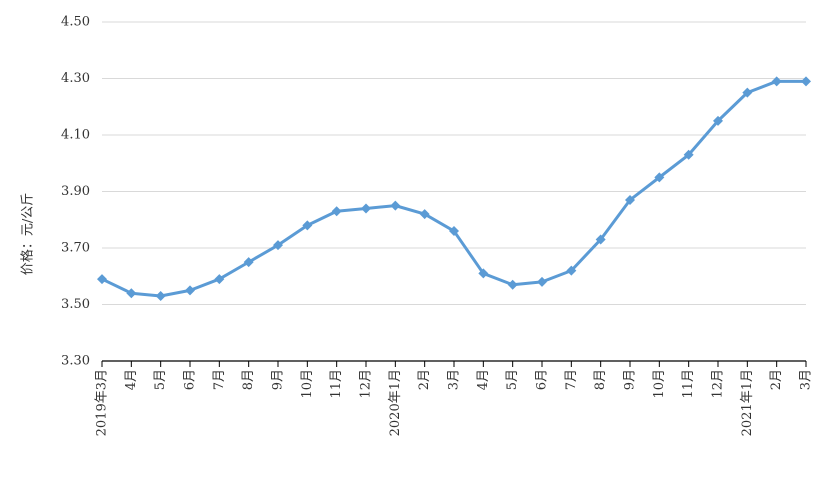  What do you see at coordinates (75, 191) in the screenshot?
I see `y-tick-label: 3.90` at bounding box center [75, 191].